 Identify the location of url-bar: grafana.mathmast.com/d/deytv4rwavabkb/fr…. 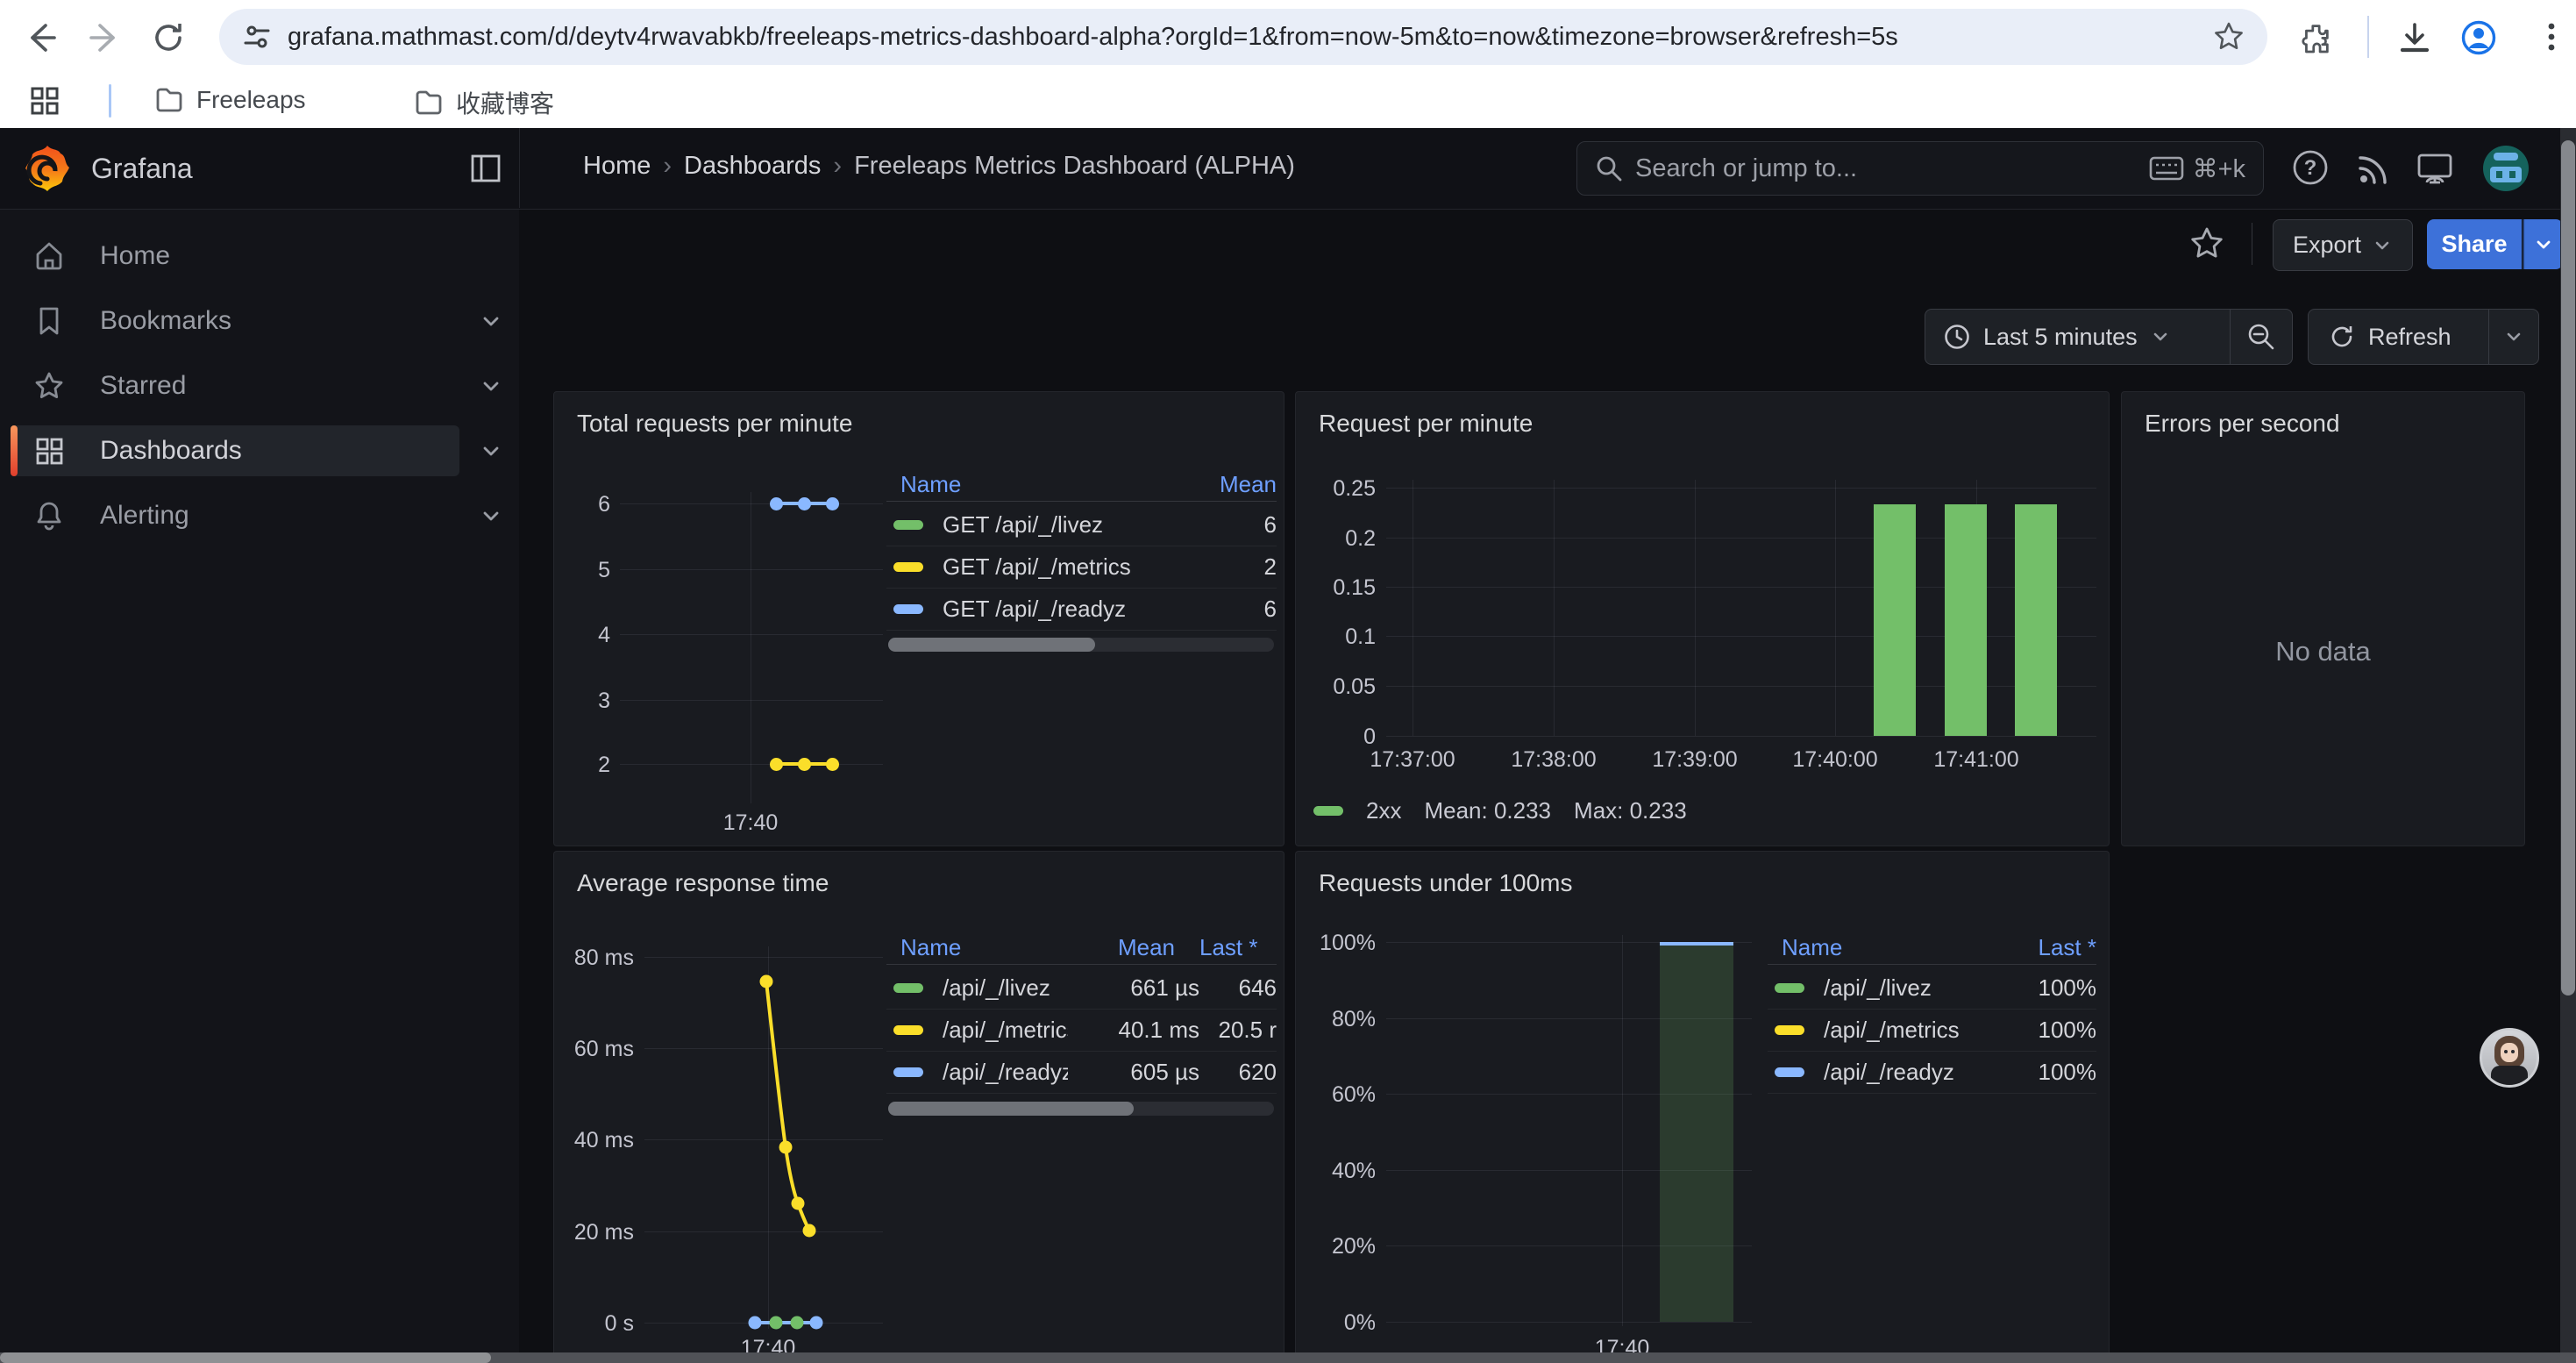
(1243, 37).